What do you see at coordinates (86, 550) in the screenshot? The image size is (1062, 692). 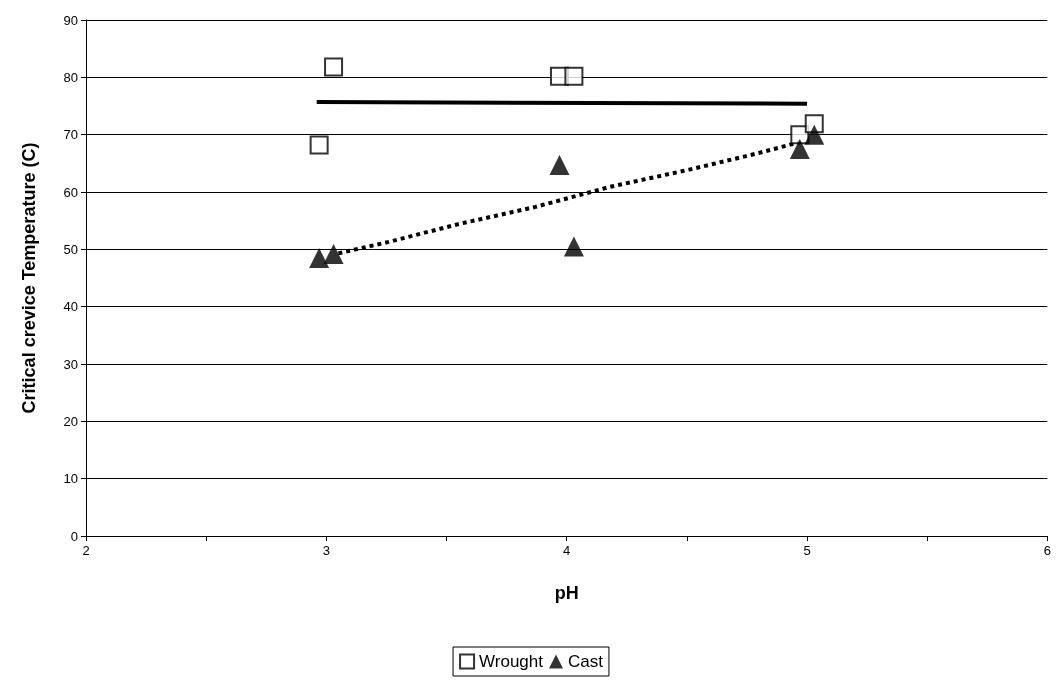 I see `x-tick-label: 2` at bounding box center [86, 550].